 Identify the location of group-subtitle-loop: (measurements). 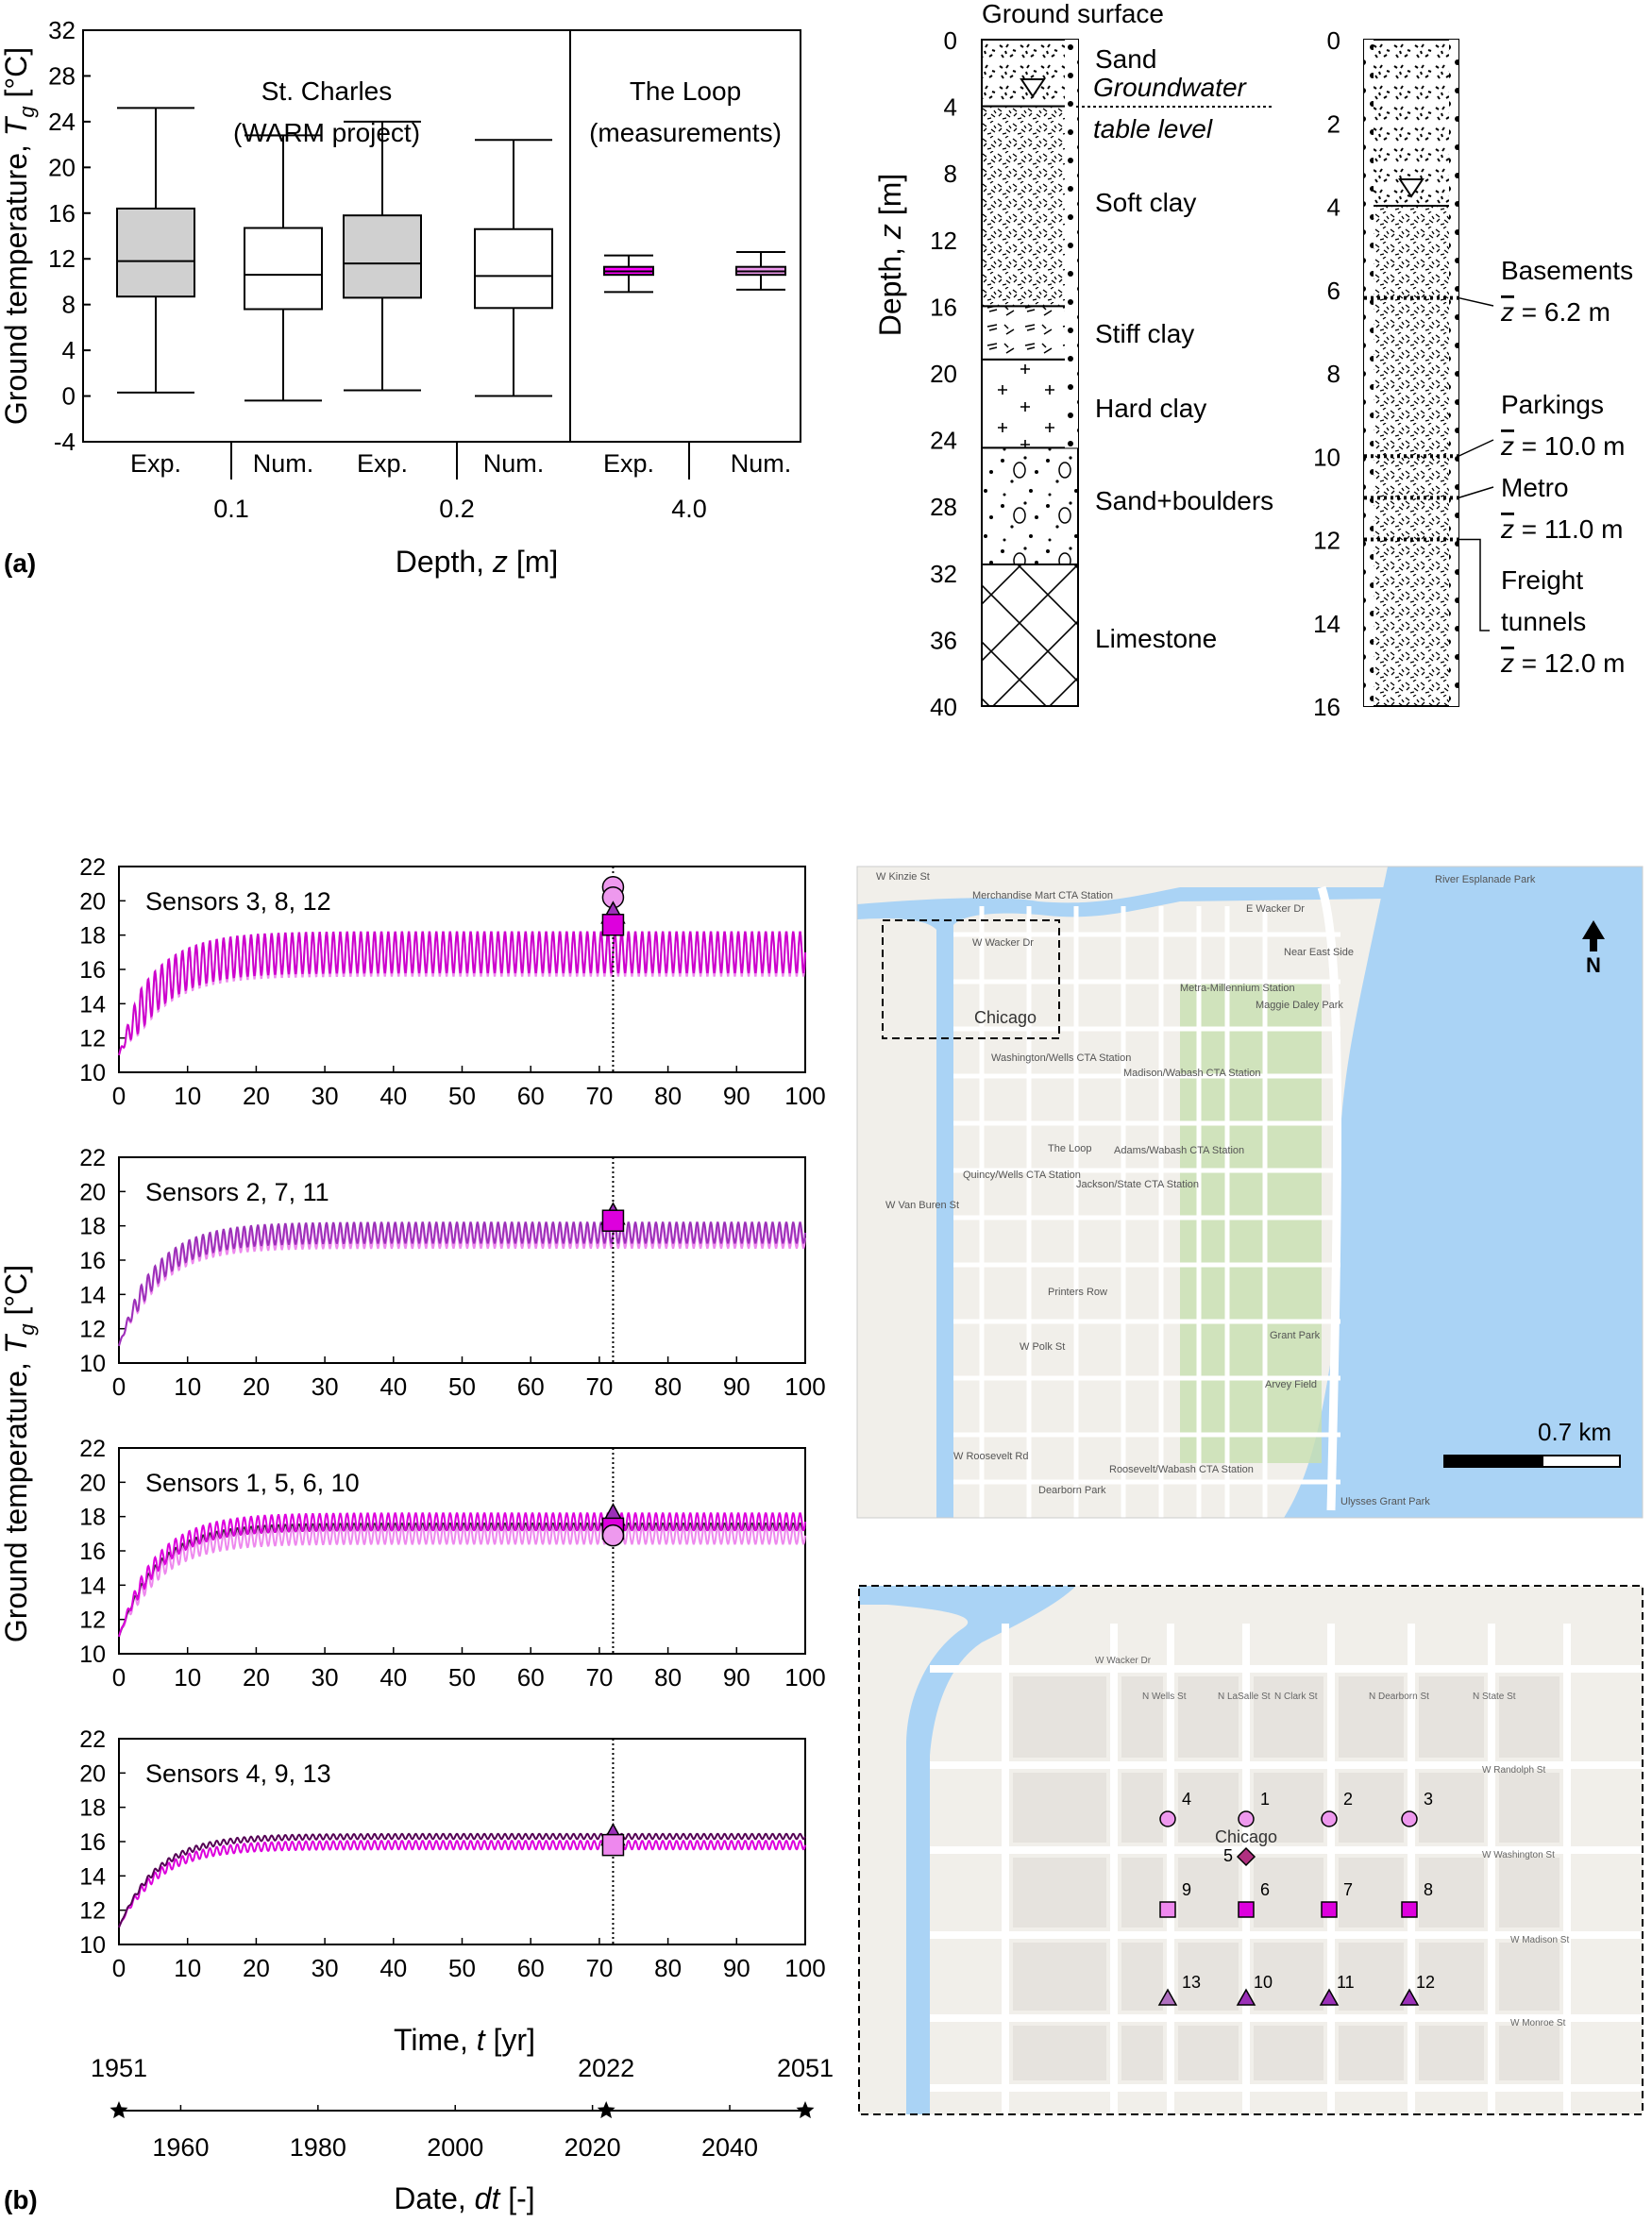
(685, 132).